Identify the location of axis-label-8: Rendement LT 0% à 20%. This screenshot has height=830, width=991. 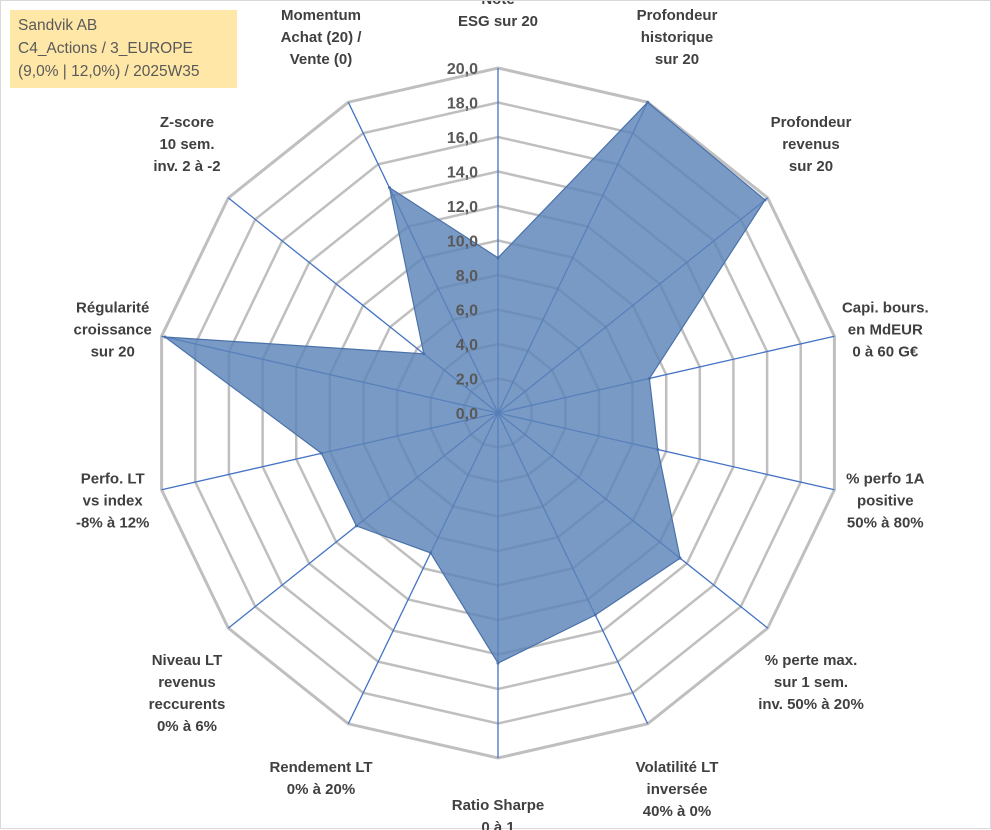
(320, 778).